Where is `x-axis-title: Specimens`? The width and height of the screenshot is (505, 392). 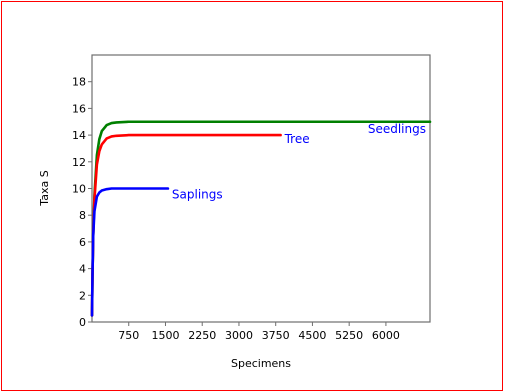 x-axis-title: Specimens is located at coordinates (261, 363).